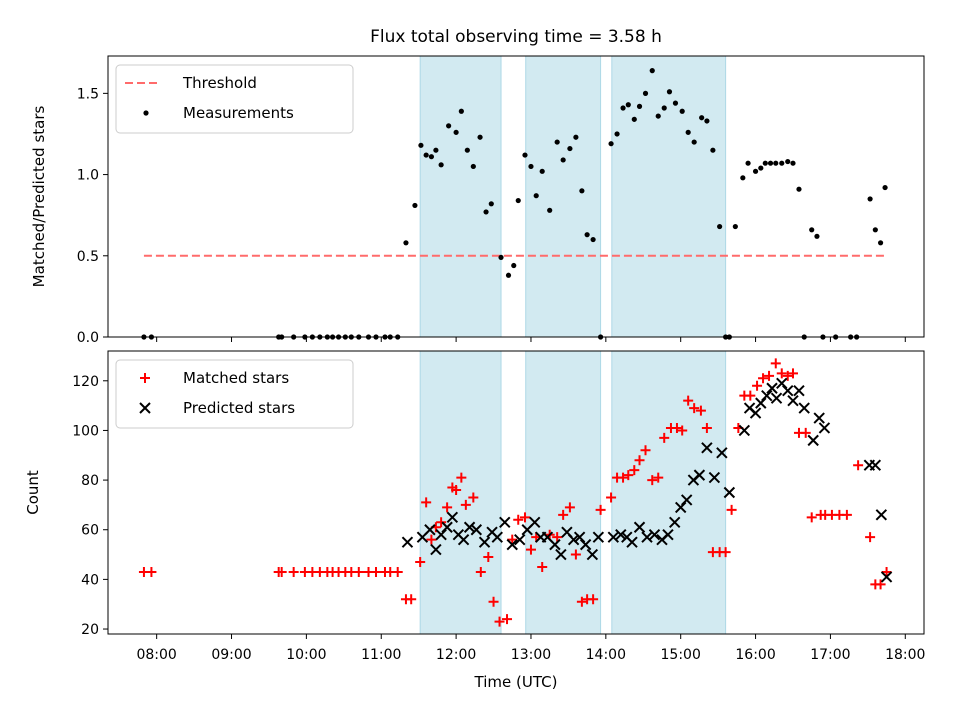 The height and width of the screenshot is (720, 960). Describe the element at coordinates (145, 378) in the screenshot. I see `legend-matched-swatch` at that location.